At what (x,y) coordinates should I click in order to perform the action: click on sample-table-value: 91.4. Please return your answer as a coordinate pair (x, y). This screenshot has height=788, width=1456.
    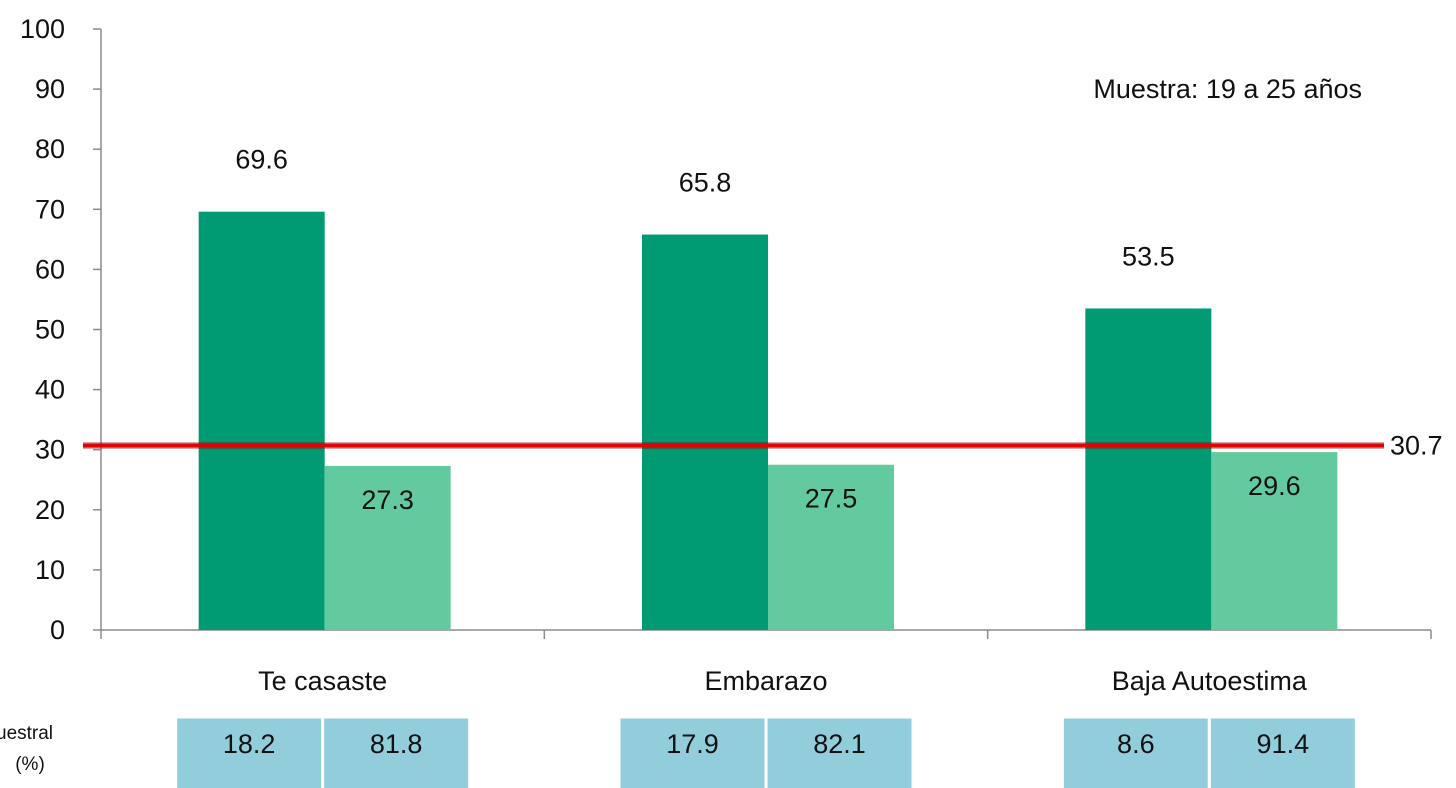
    Looking at the image, I should click on (1283, 744).